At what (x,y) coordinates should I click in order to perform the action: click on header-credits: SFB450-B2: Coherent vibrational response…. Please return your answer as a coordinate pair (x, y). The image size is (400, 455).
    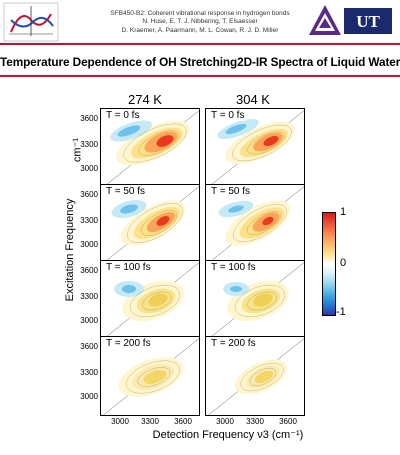
    Looking at the image, I should click on (200, 22).